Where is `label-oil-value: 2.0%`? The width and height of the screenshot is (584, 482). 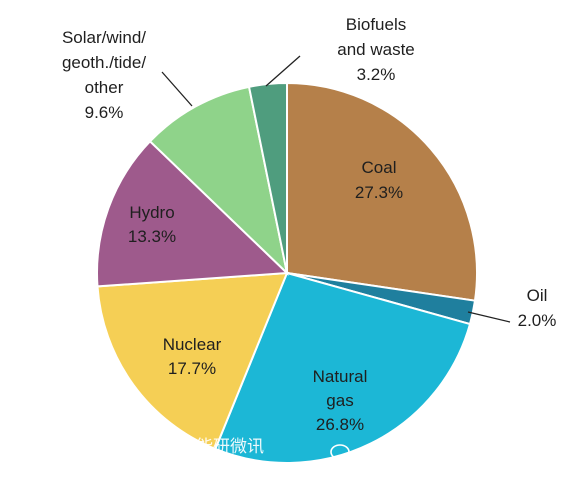 label-oil-value: 2.0% is located at coordinates (537, 320).